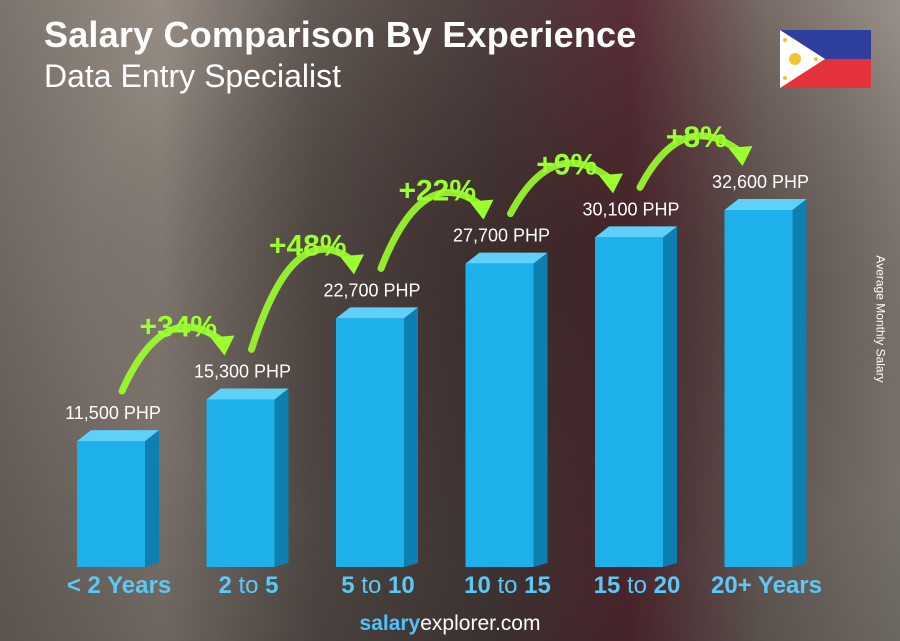 The width and height of the screenshot is (900, 641). What do you see at coordinates (113, 413) in the screenshot?
I see `value-label: 11,500 PHP` at bounding box center [113, 413].